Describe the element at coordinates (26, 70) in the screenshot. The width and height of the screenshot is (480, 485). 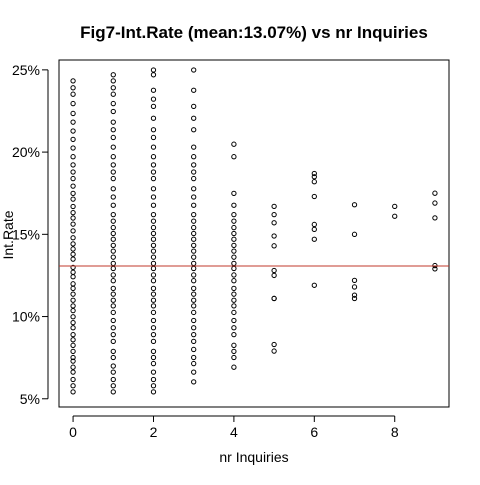
I see `y-tick-label: 25%` at that location.